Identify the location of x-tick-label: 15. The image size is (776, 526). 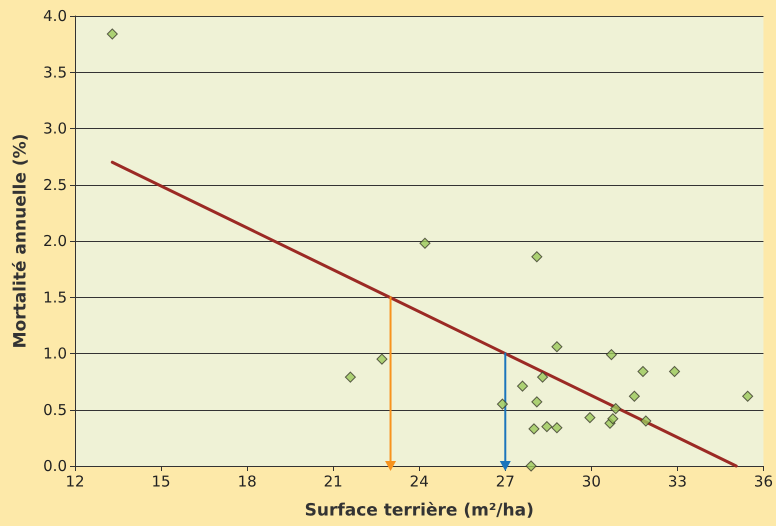
(161, 481).